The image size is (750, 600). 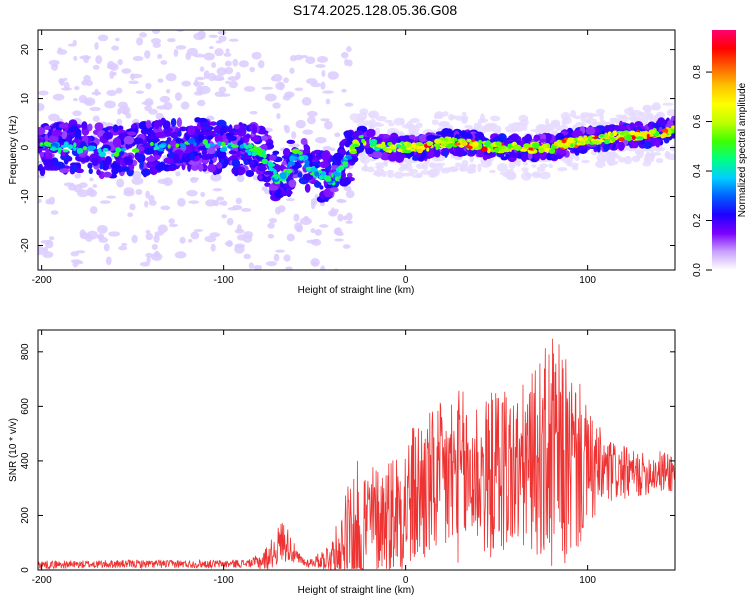 What do you see at coordinates (25, 460) in the screenshot?
I see `snr-y-tick-label: 400` at bounding box center [25, 460].